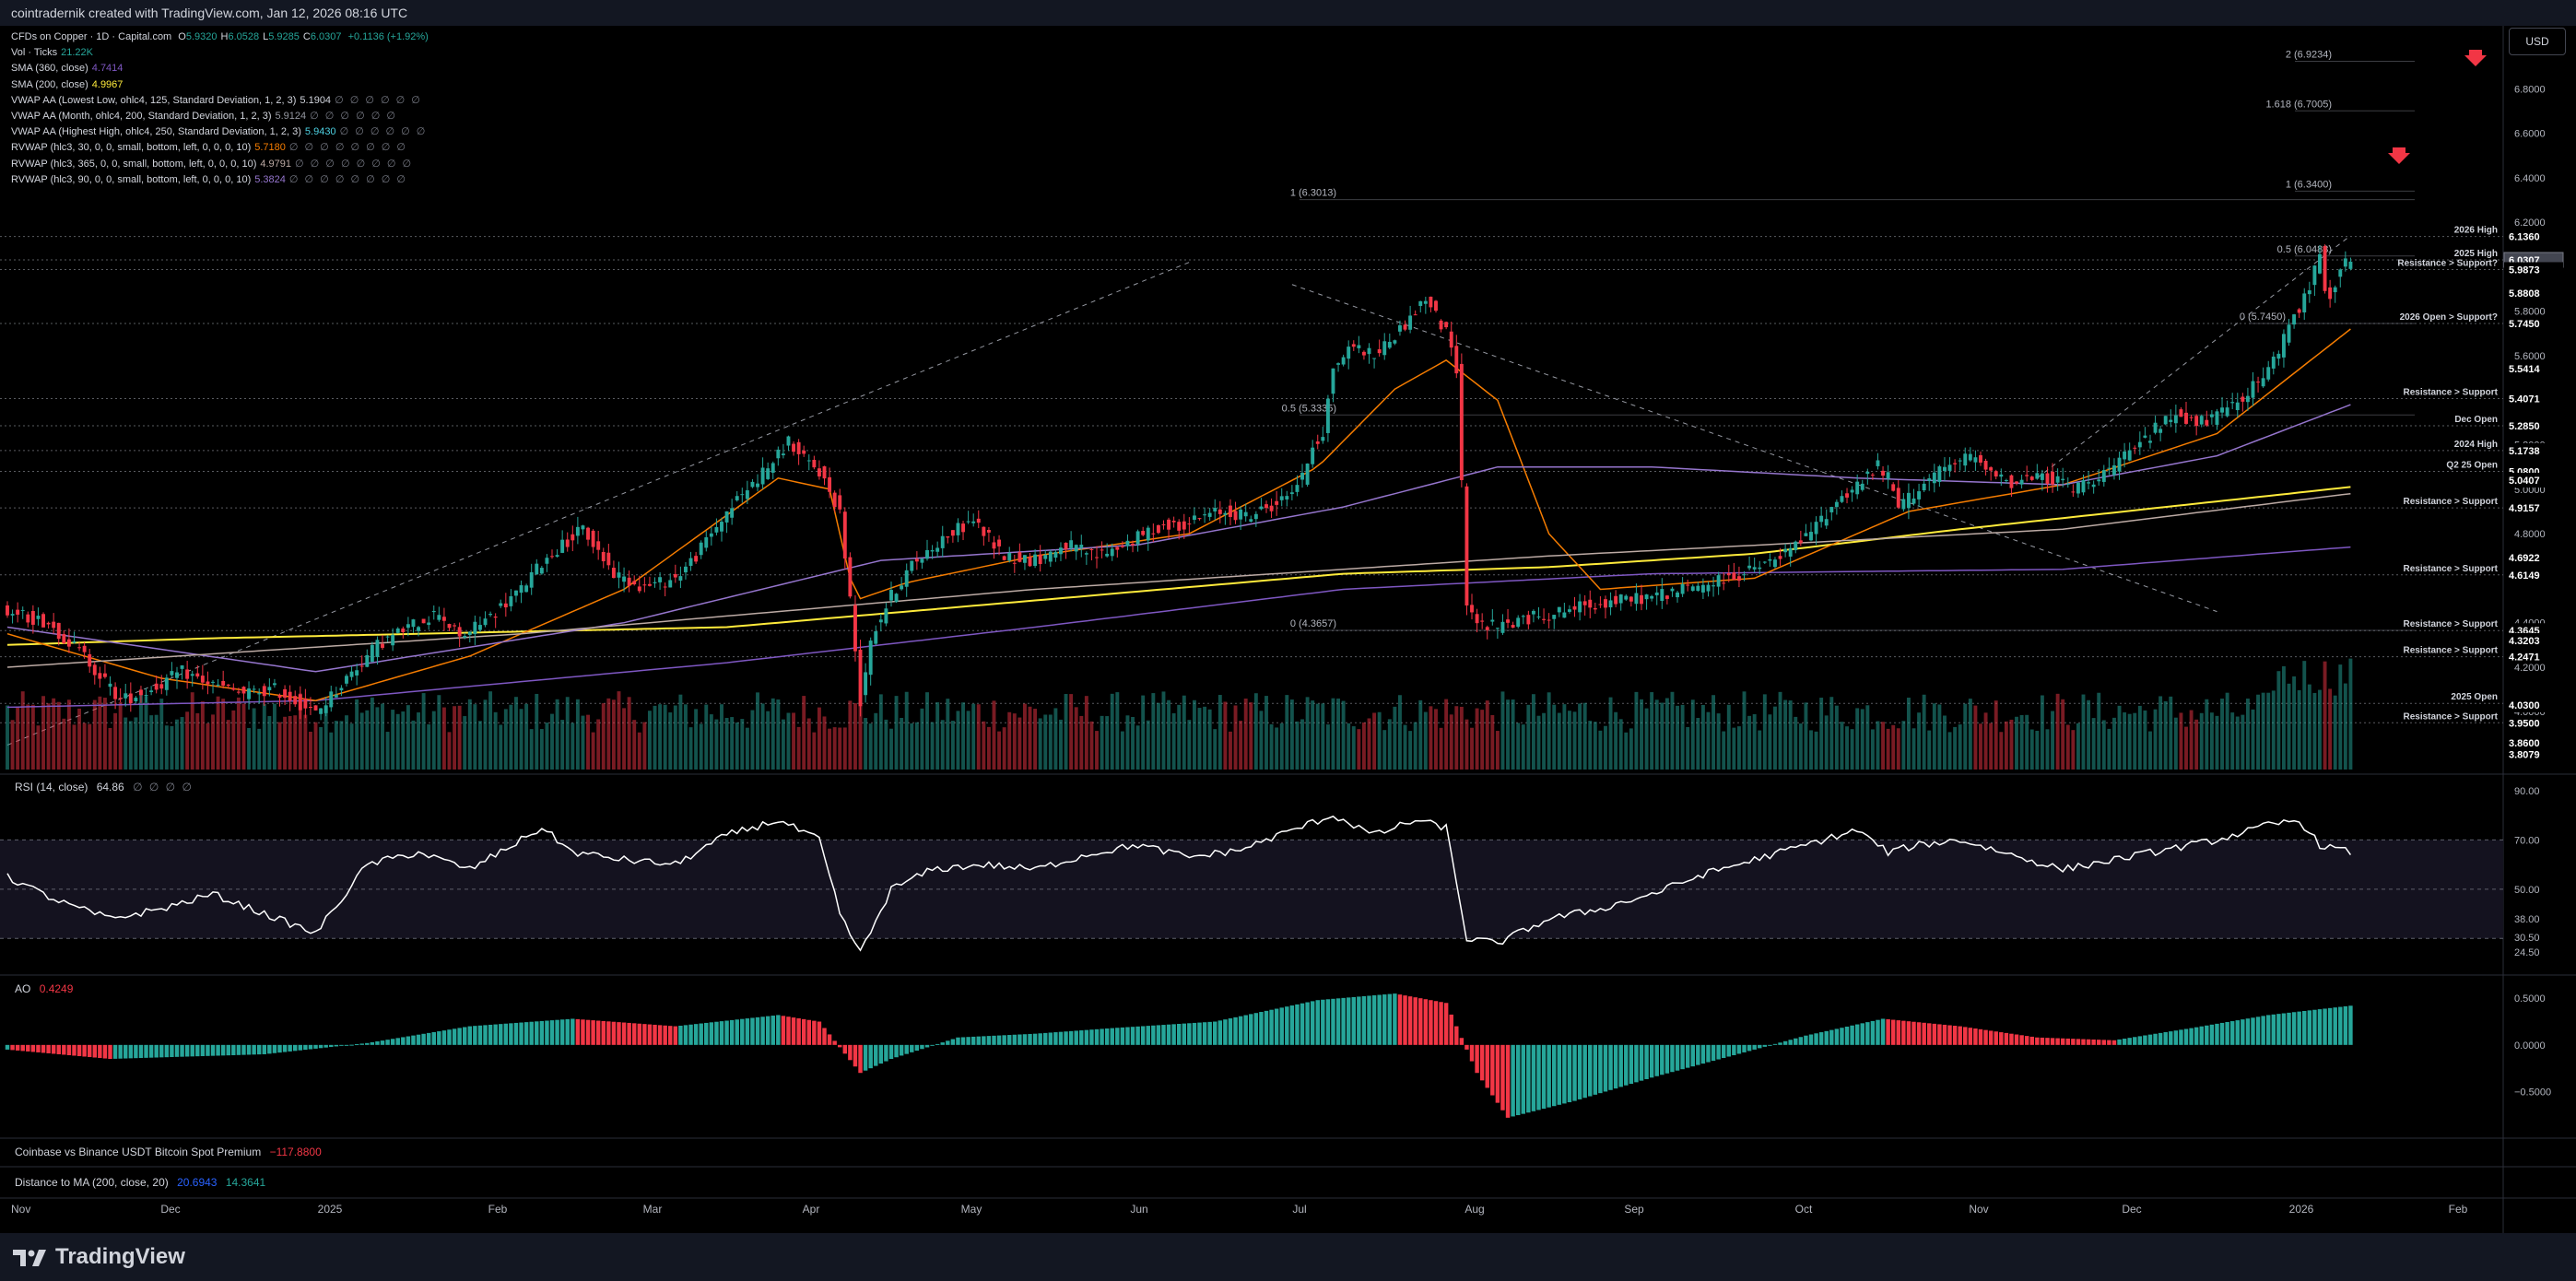 This screenshot has height=1281, width=2576. Describe the element at coordinates (104, 787) in the screenshot. I see `rsi-legend: RSI (14, close) 64.86 ∅ ∅ ∅ ∅` at that location.